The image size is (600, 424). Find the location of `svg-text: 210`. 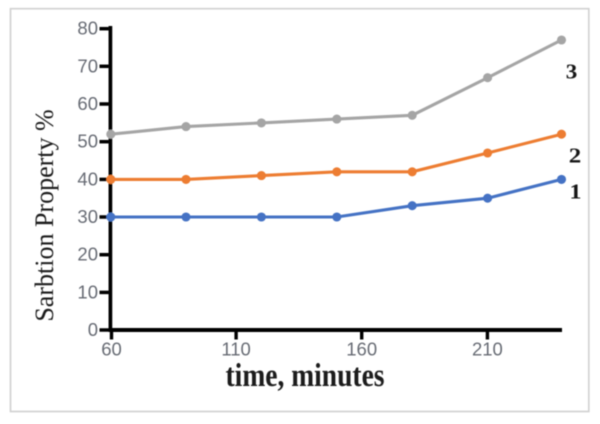

svg-text: 210 is located at coordinates (487, 349).